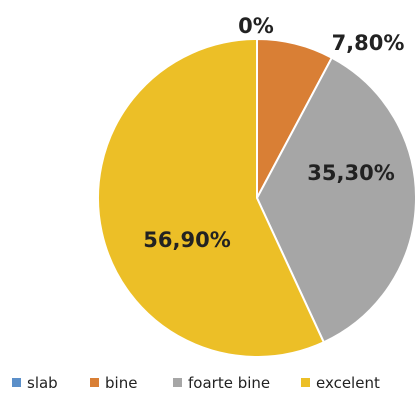 Image resolution: width=415 pixels, height=396 pixels. Describe the element at coordinates (121, 383) in the screenshot. I see `legend-label-bine: bine` at that location.